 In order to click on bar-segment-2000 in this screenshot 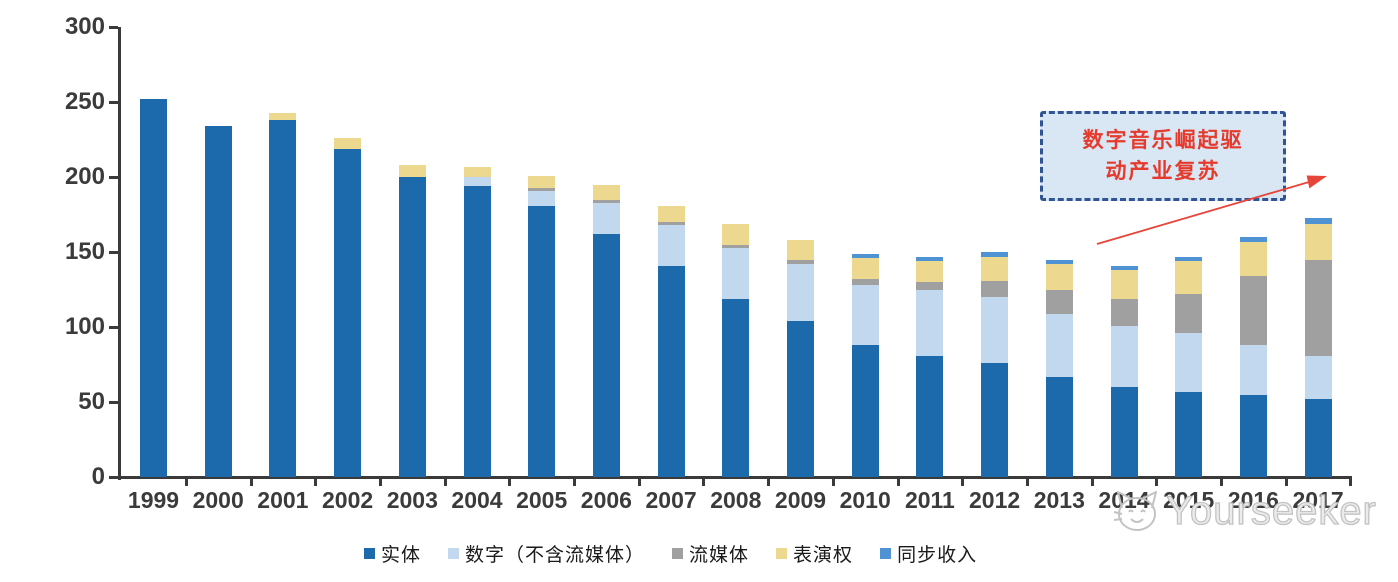, I will do `click(218, 301)`.